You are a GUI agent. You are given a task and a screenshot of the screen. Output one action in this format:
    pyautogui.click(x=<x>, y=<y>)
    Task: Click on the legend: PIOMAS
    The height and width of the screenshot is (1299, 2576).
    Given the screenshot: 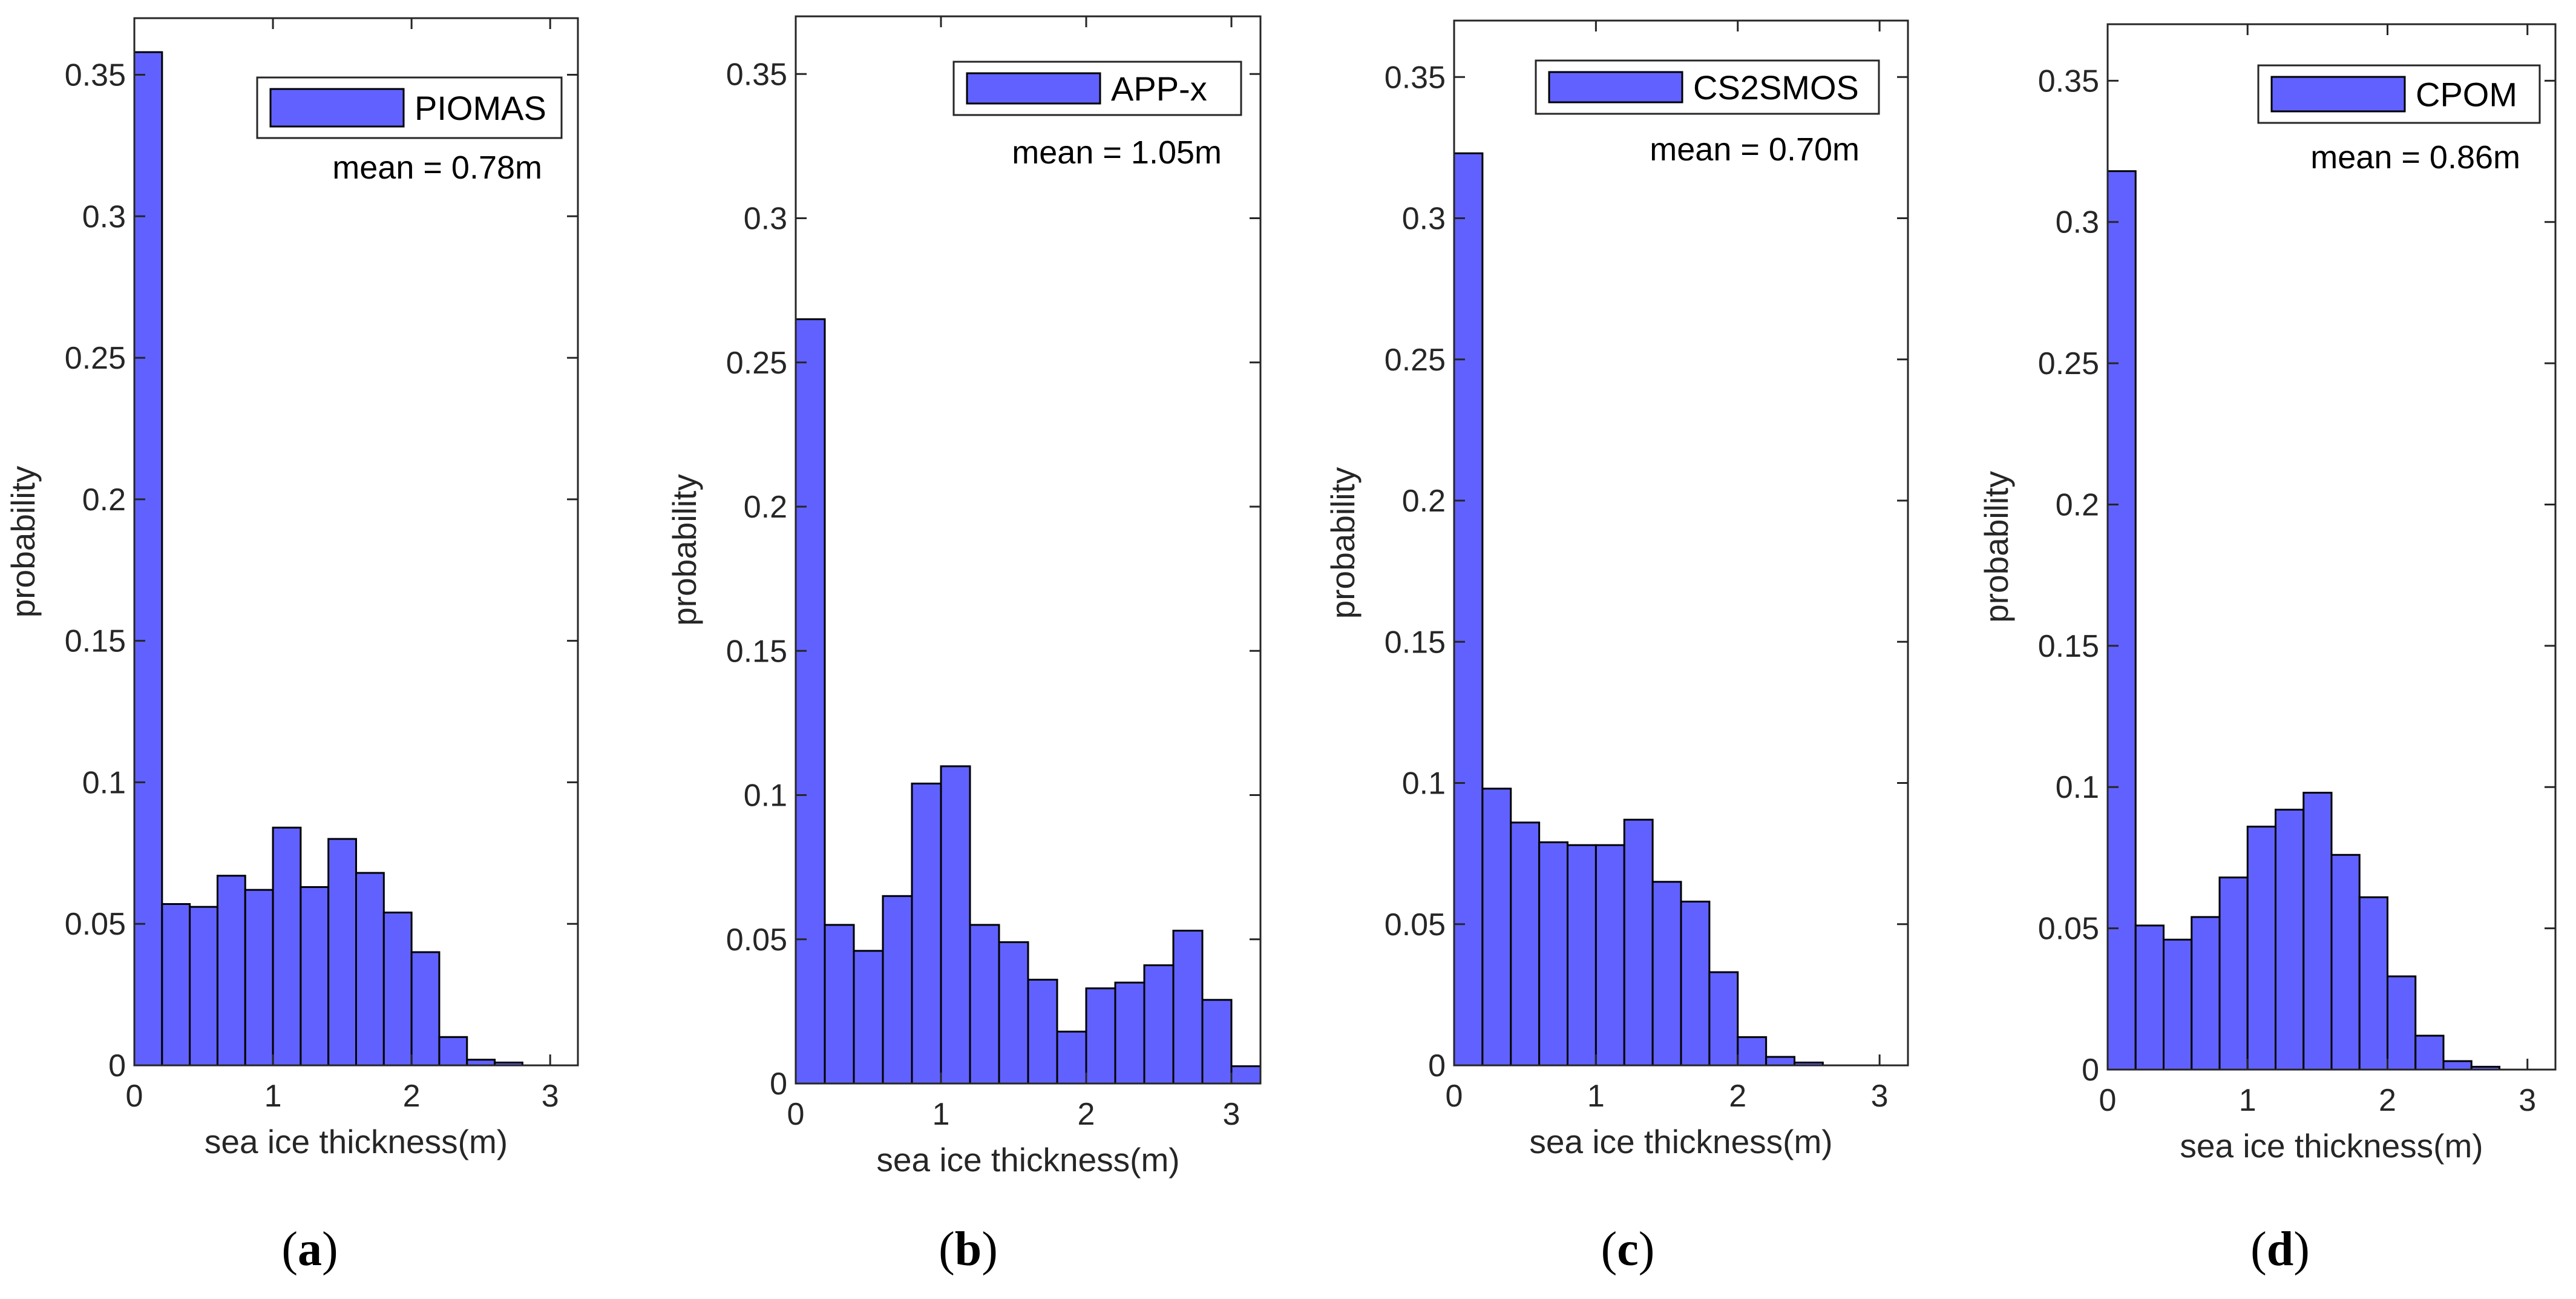 What is the action you would take?
    pyautogui.click(x=409, y=107)
    